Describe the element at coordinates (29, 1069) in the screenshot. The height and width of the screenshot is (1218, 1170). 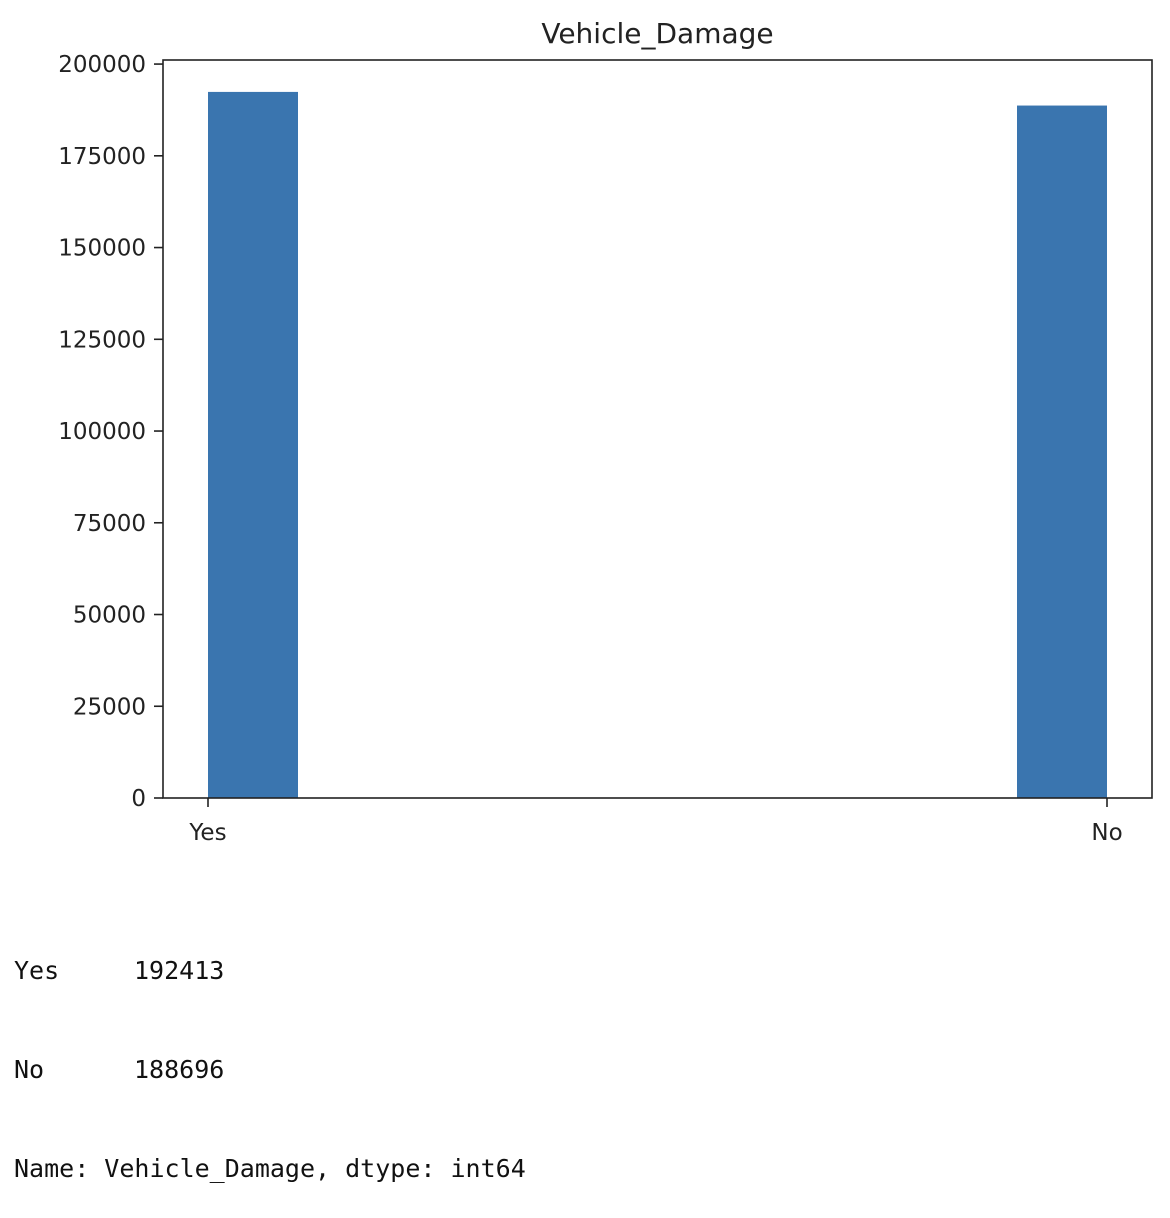
I see `output-label: No` at that location.